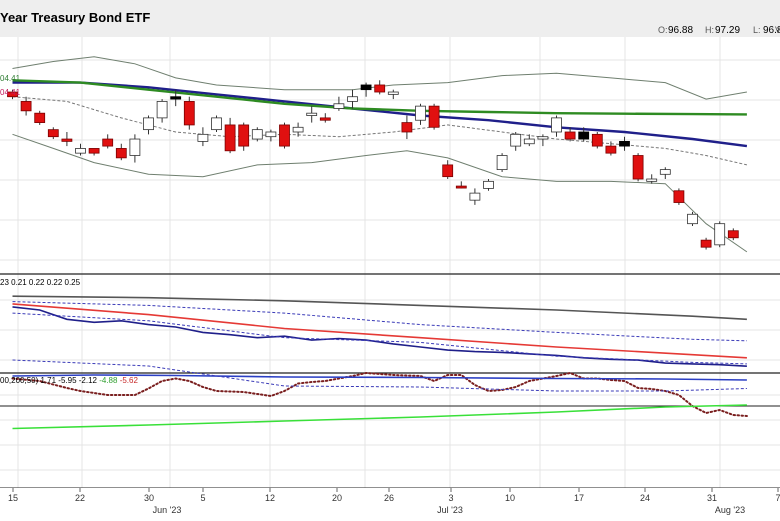 This screenshot has width=780, height=521. I want to click on panel3-label-part: 1.71, so click(47, 380).